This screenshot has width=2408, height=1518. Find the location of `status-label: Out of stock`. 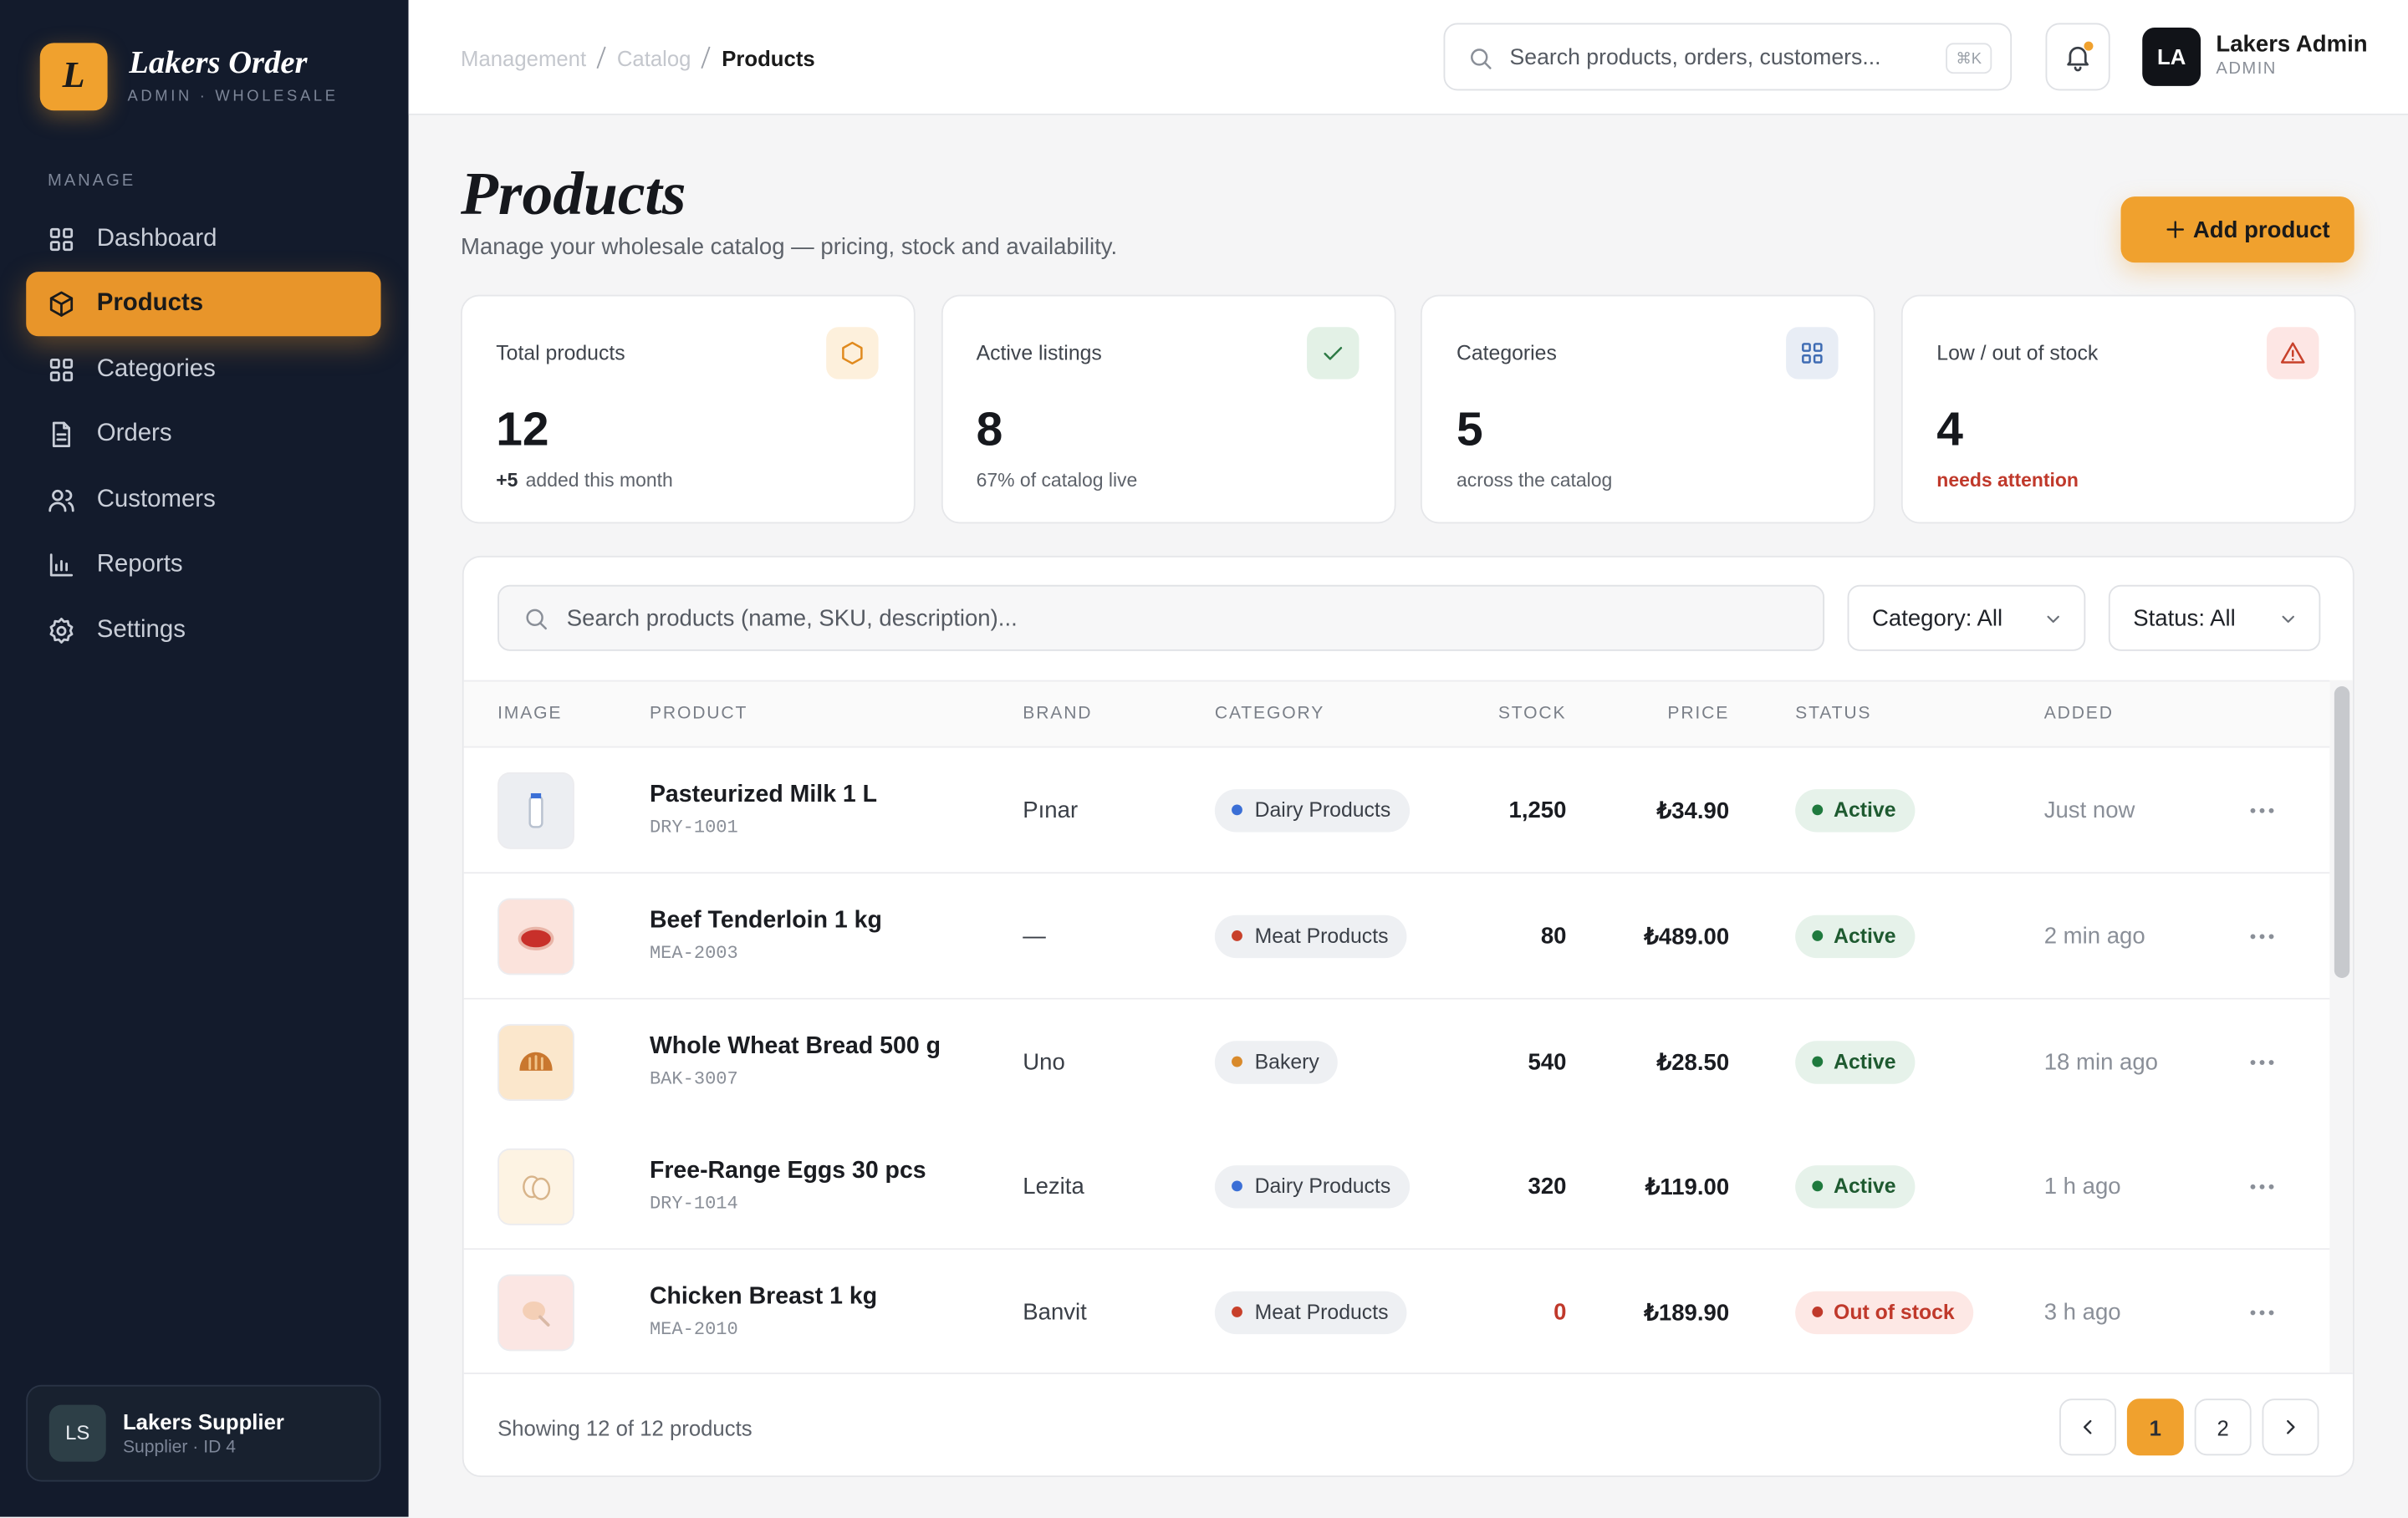

status-label: Out of stock is located at coordinates (1894, 1312).